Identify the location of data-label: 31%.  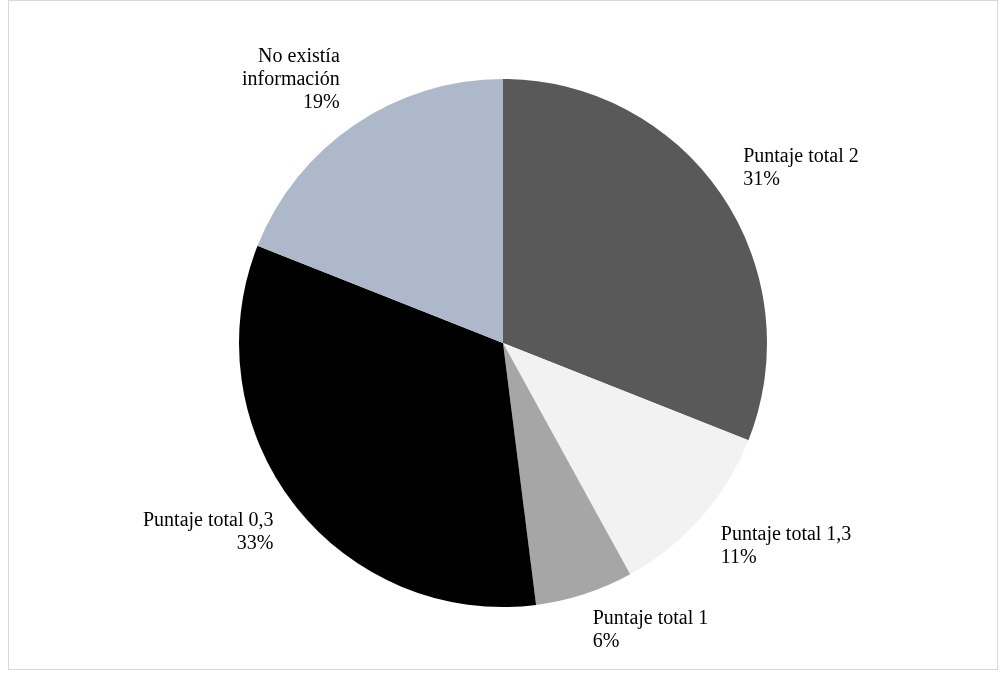
(761, 178).